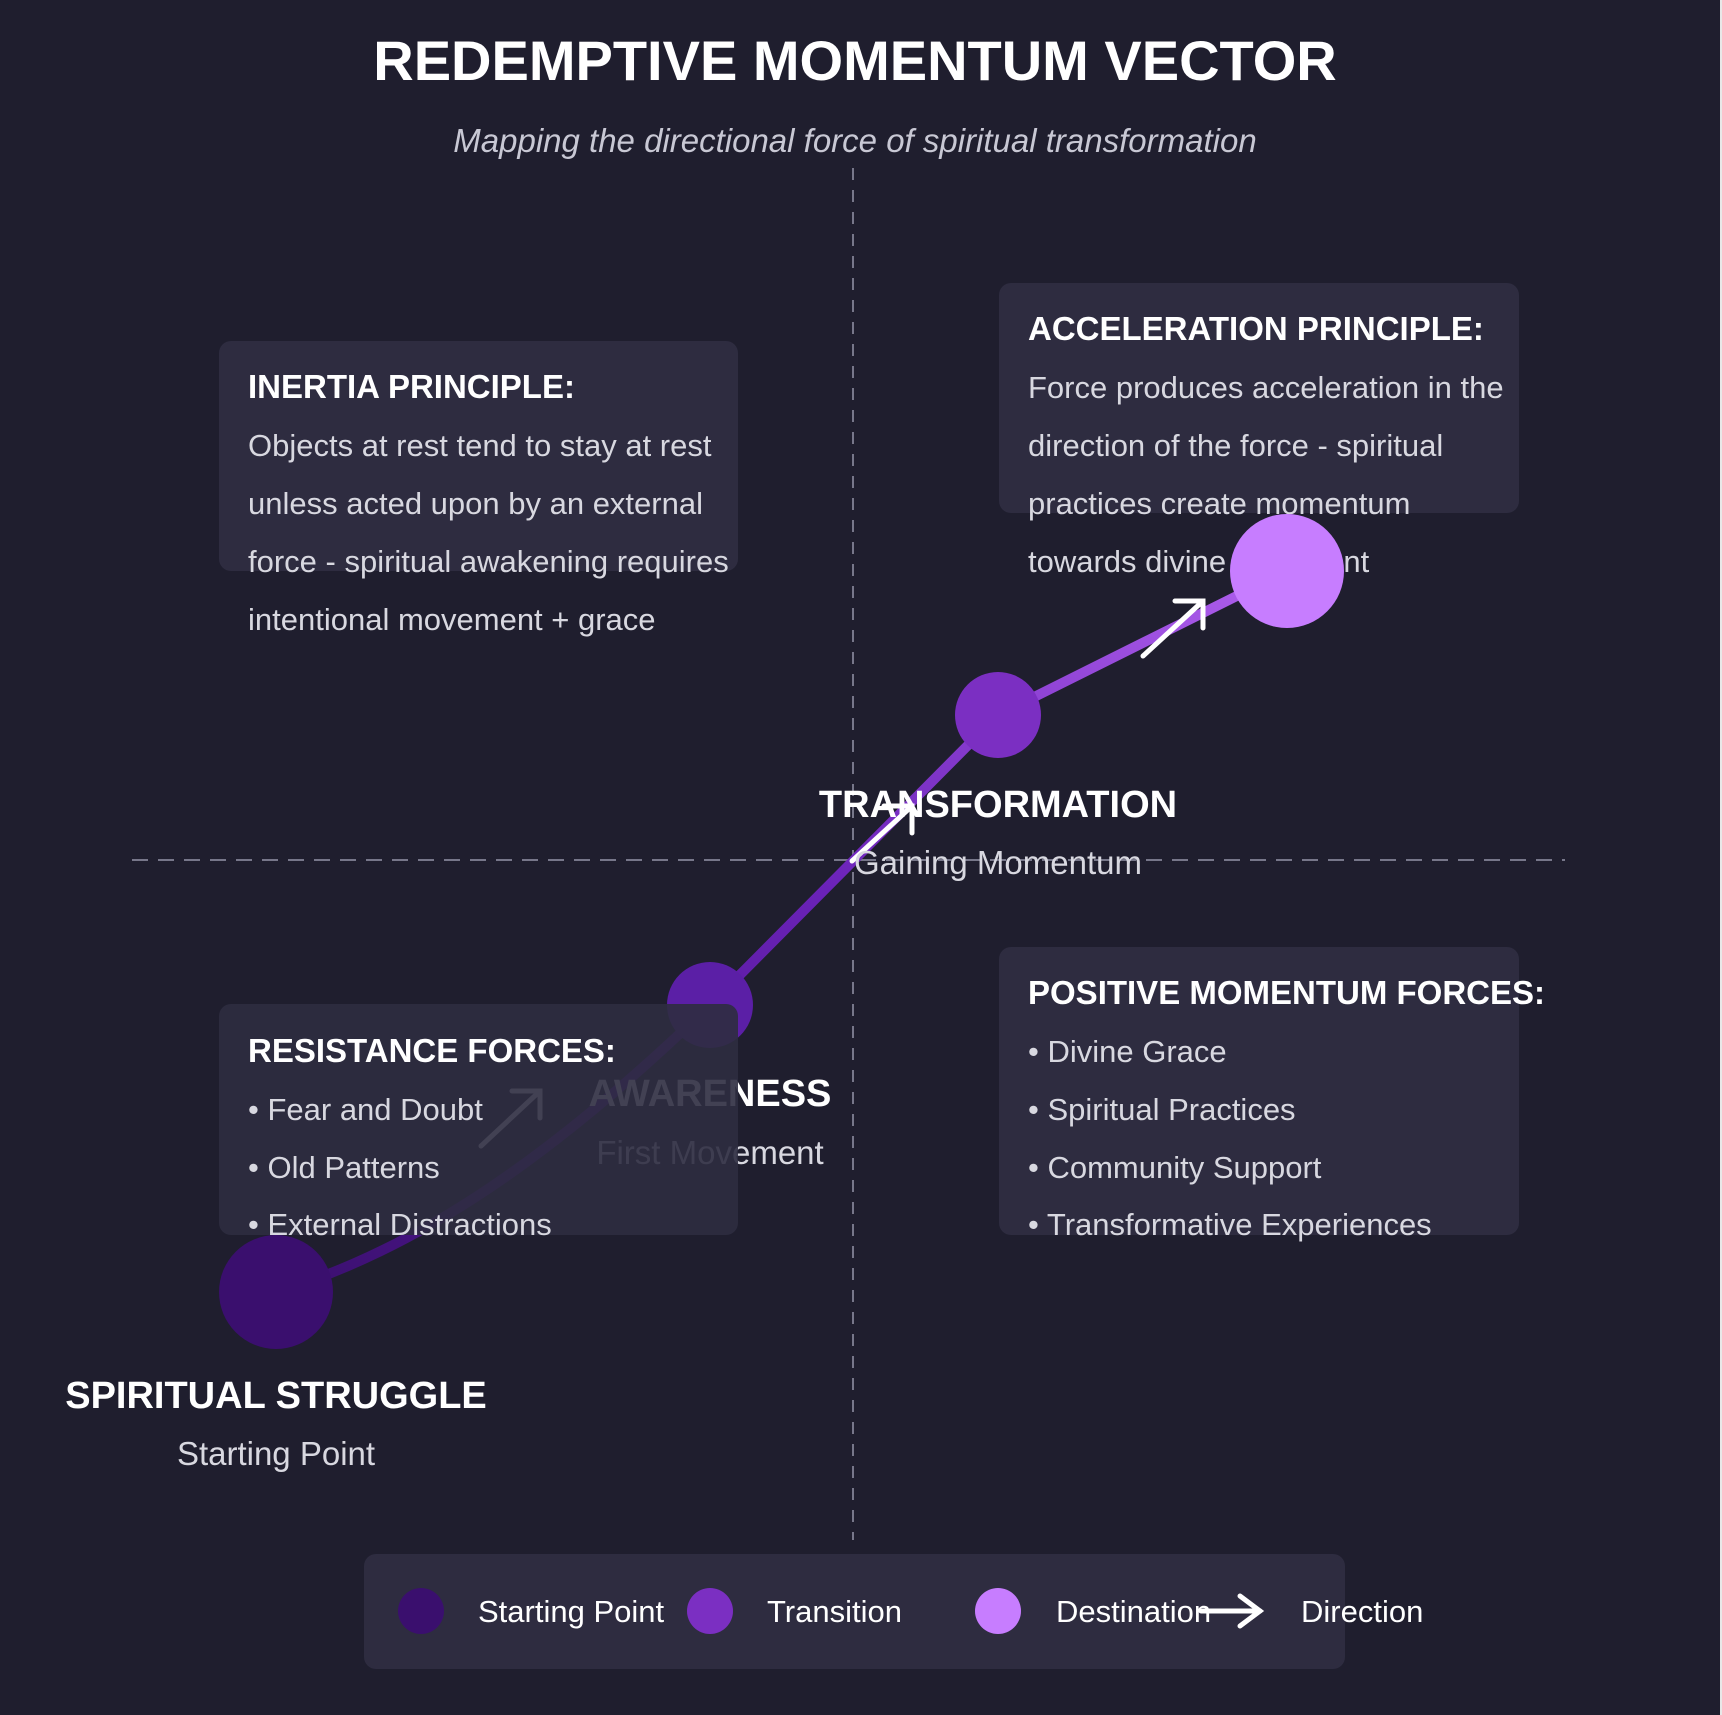  I want to click on positive-forces-panel-box, so click(1259, 1091).